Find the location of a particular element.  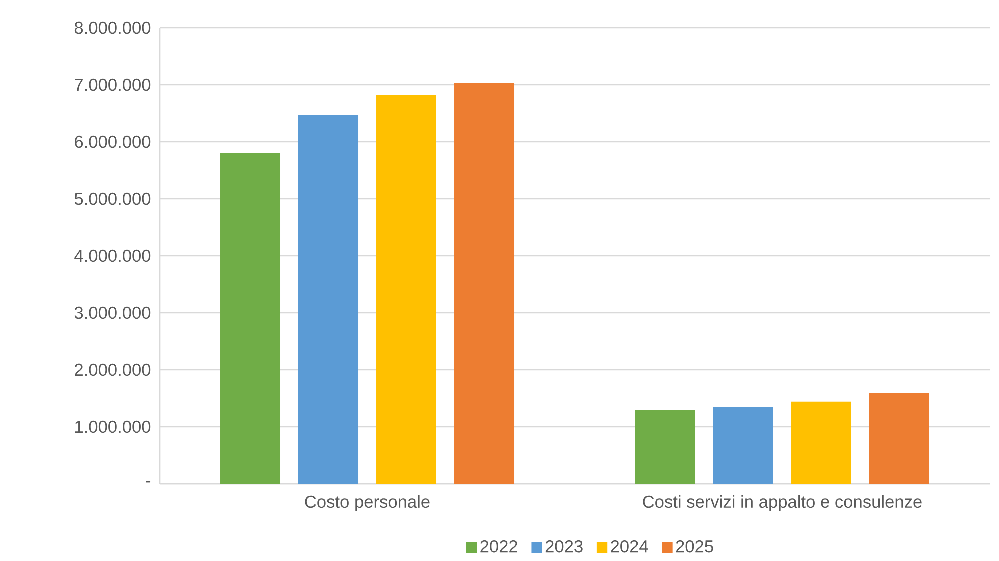

x-tick-label: Costo personale is located at coordinates (367, 504).